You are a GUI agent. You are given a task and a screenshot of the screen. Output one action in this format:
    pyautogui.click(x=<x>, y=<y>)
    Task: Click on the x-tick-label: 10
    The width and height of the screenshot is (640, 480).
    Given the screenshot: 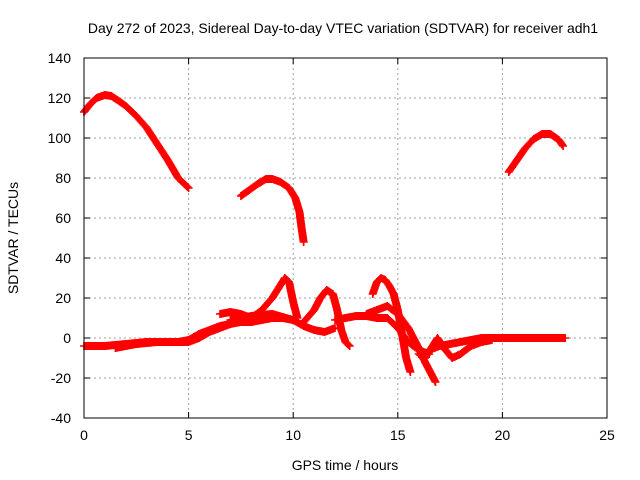 What is the action you would take?
    pyautogui.click(x=293, y=435)
    